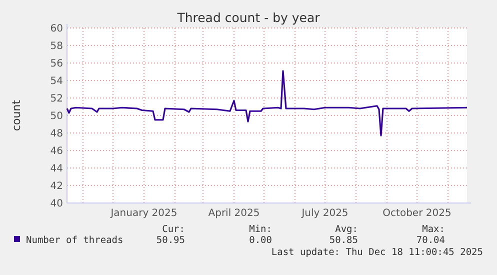 The image size is (497, 275). I want to click on text: 70.04, so click(431, 240).